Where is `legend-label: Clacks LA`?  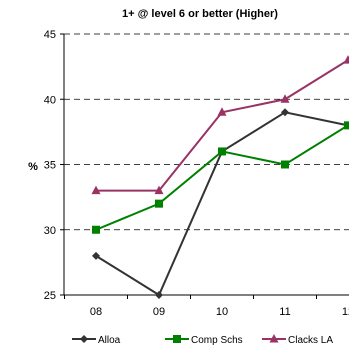
legend-label: Clacks LA is located at coordinates (310, 340).